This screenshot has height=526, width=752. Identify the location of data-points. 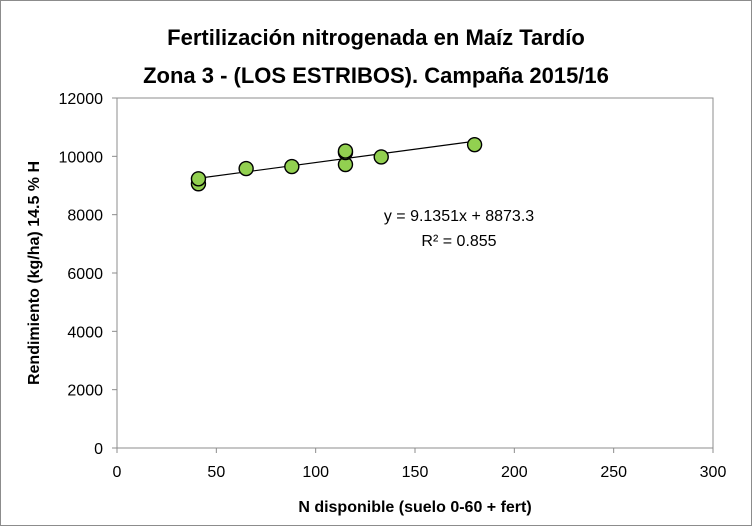
(336, 164).